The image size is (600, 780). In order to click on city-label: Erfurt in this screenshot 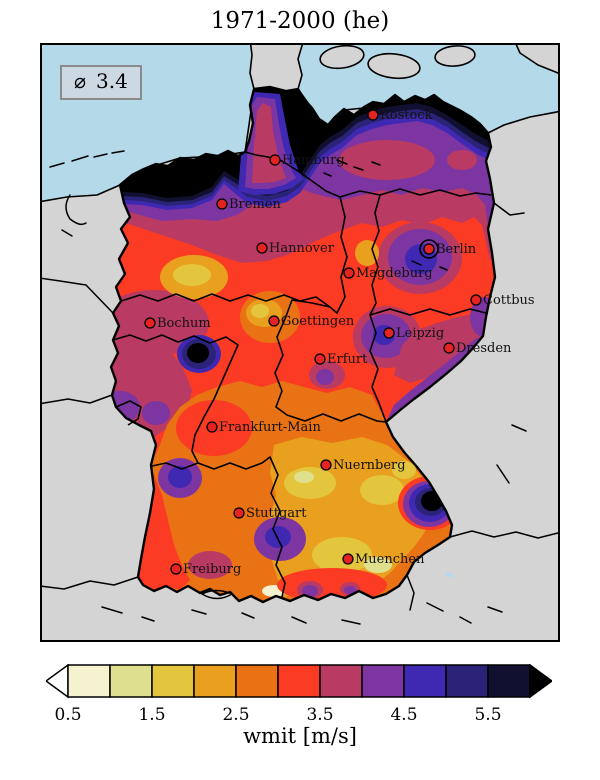, I will do `click(347, 359)`.